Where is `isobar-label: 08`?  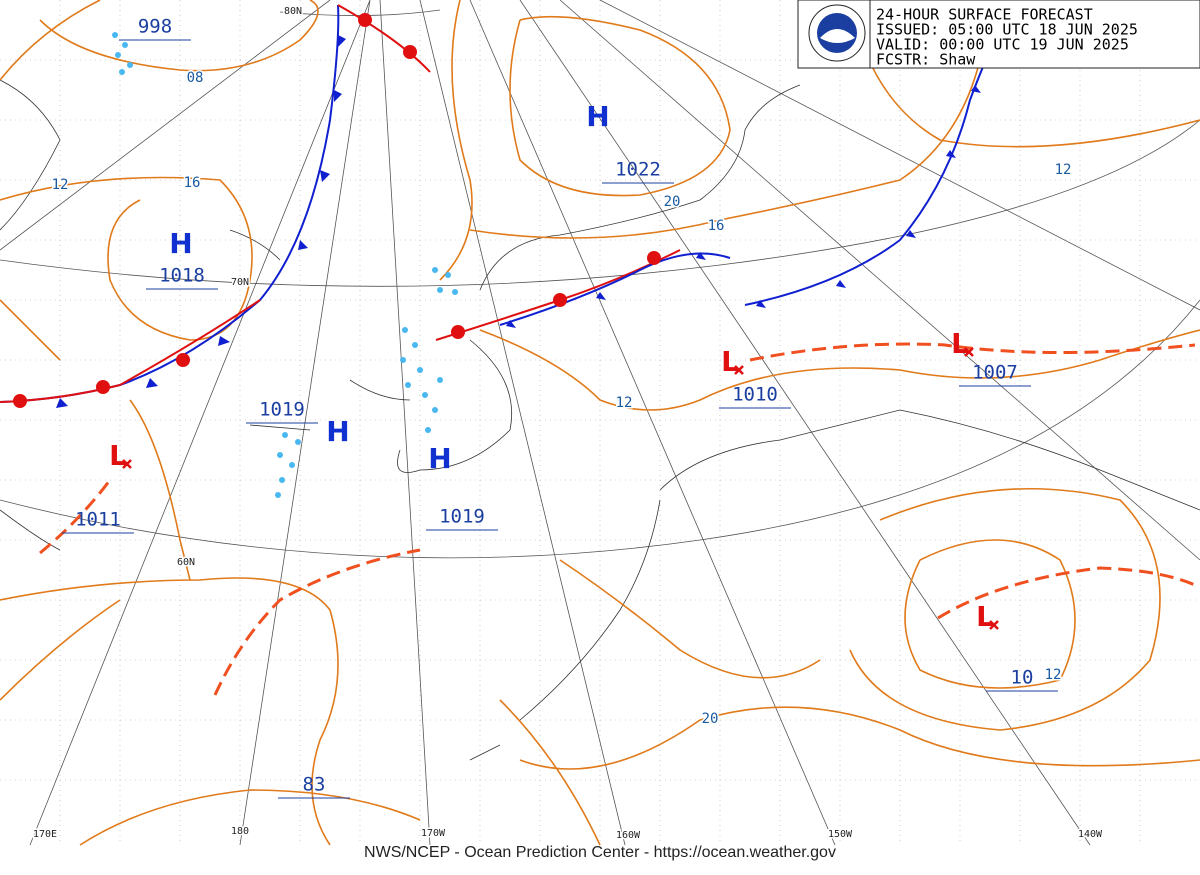 isobar-label: 08 is located at coordinates (195, 78).